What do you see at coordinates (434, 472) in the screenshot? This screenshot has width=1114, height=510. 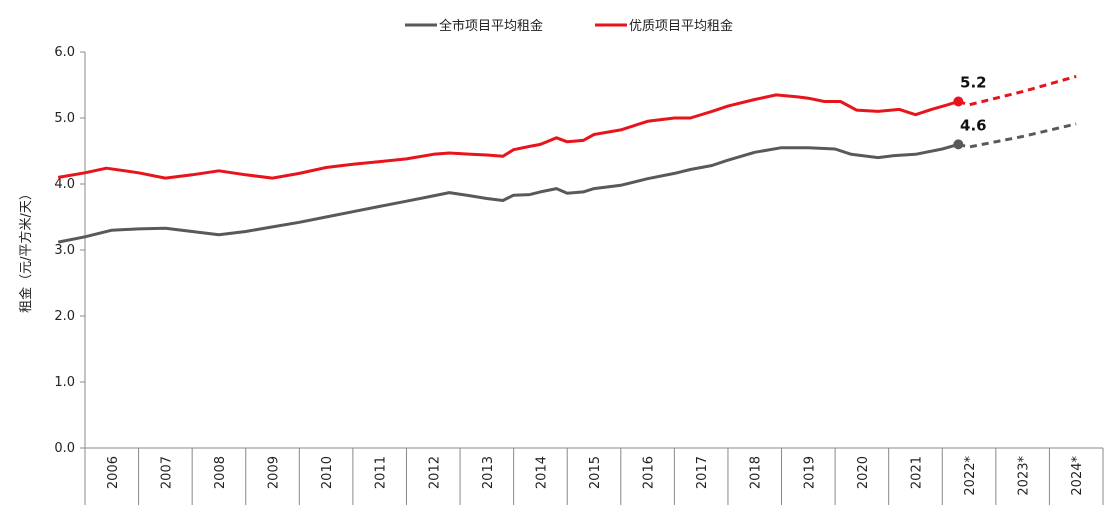 I see `x-tick-label: 2012` at bounding box center [434, 472].